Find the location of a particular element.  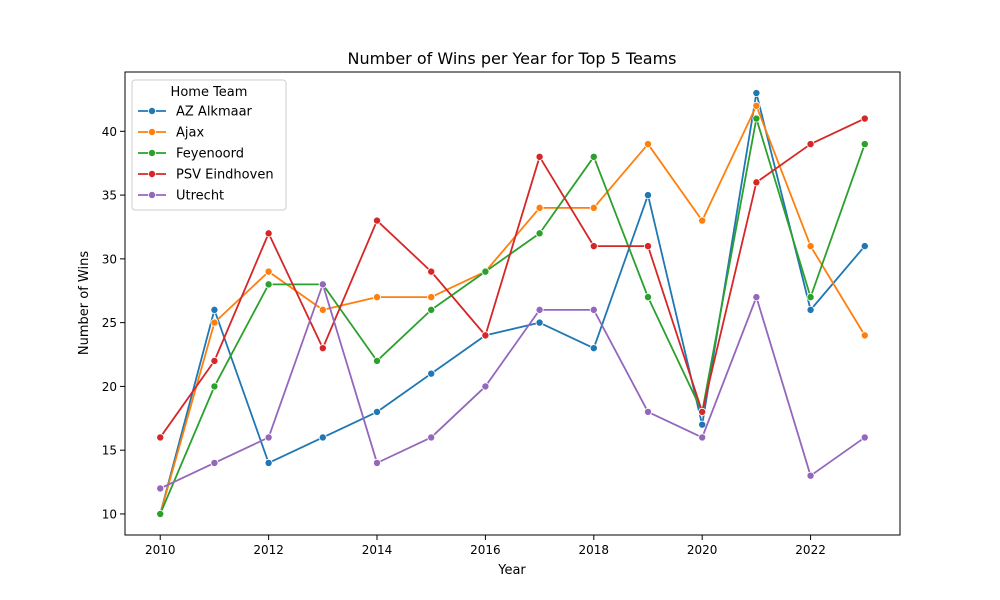

y-axis-label: Number of Wins is located at coordinates (84, 303).